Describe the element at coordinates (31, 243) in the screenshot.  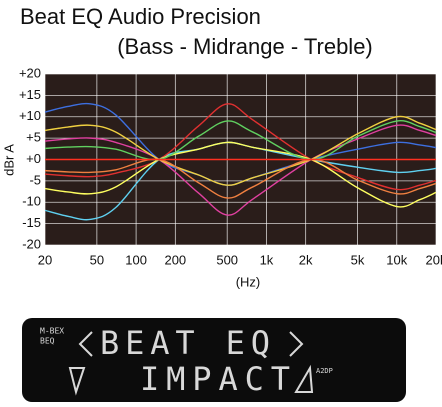
I see `y-tick-label: -20` at that location.